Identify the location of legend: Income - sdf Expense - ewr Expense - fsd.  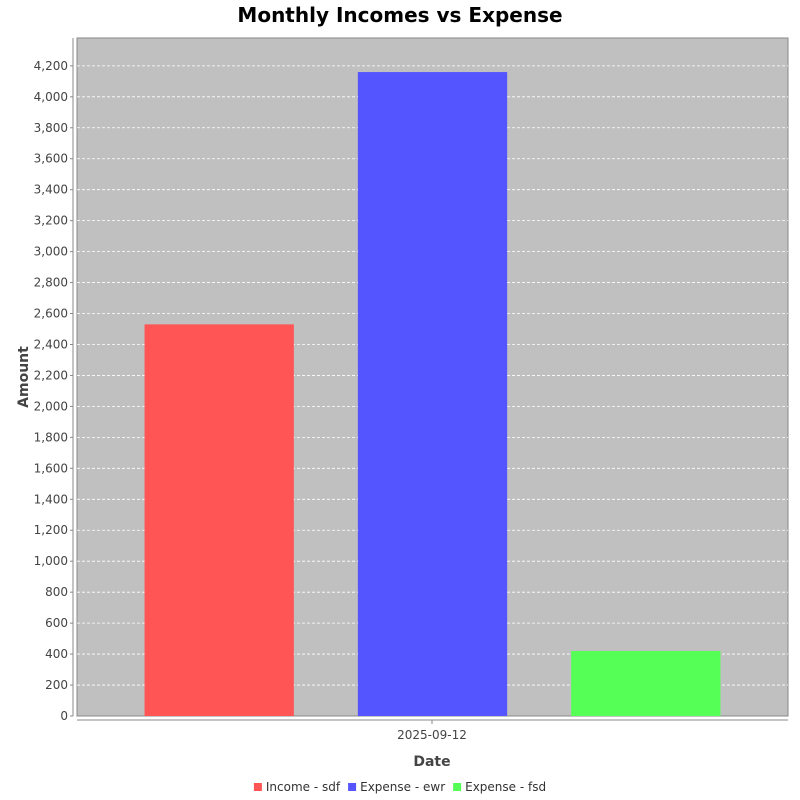
(399, 787).